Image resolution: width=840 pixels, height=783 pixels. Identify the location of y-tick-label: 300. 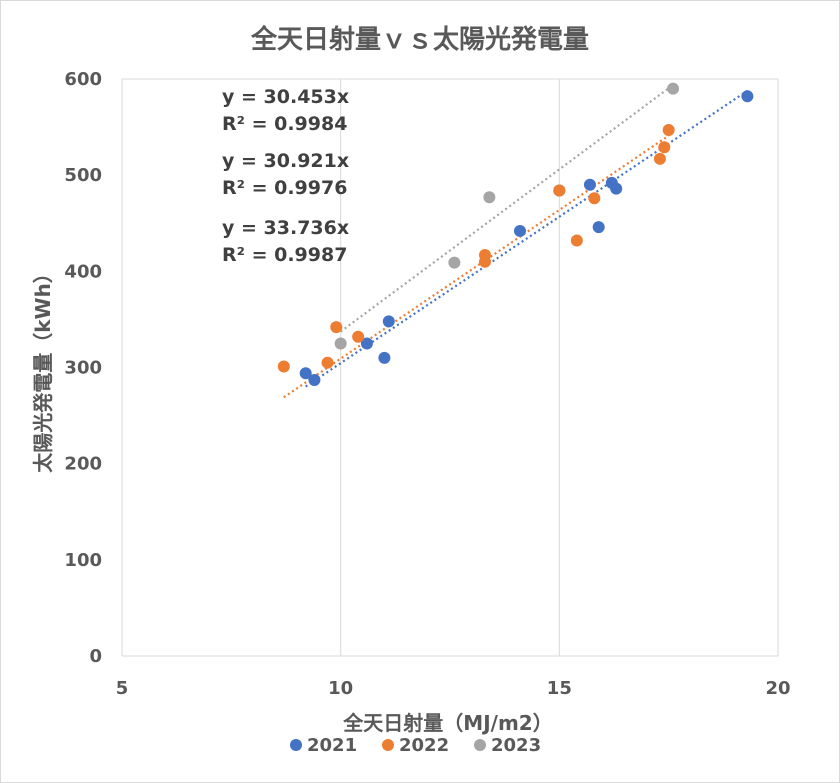
(83, 368).